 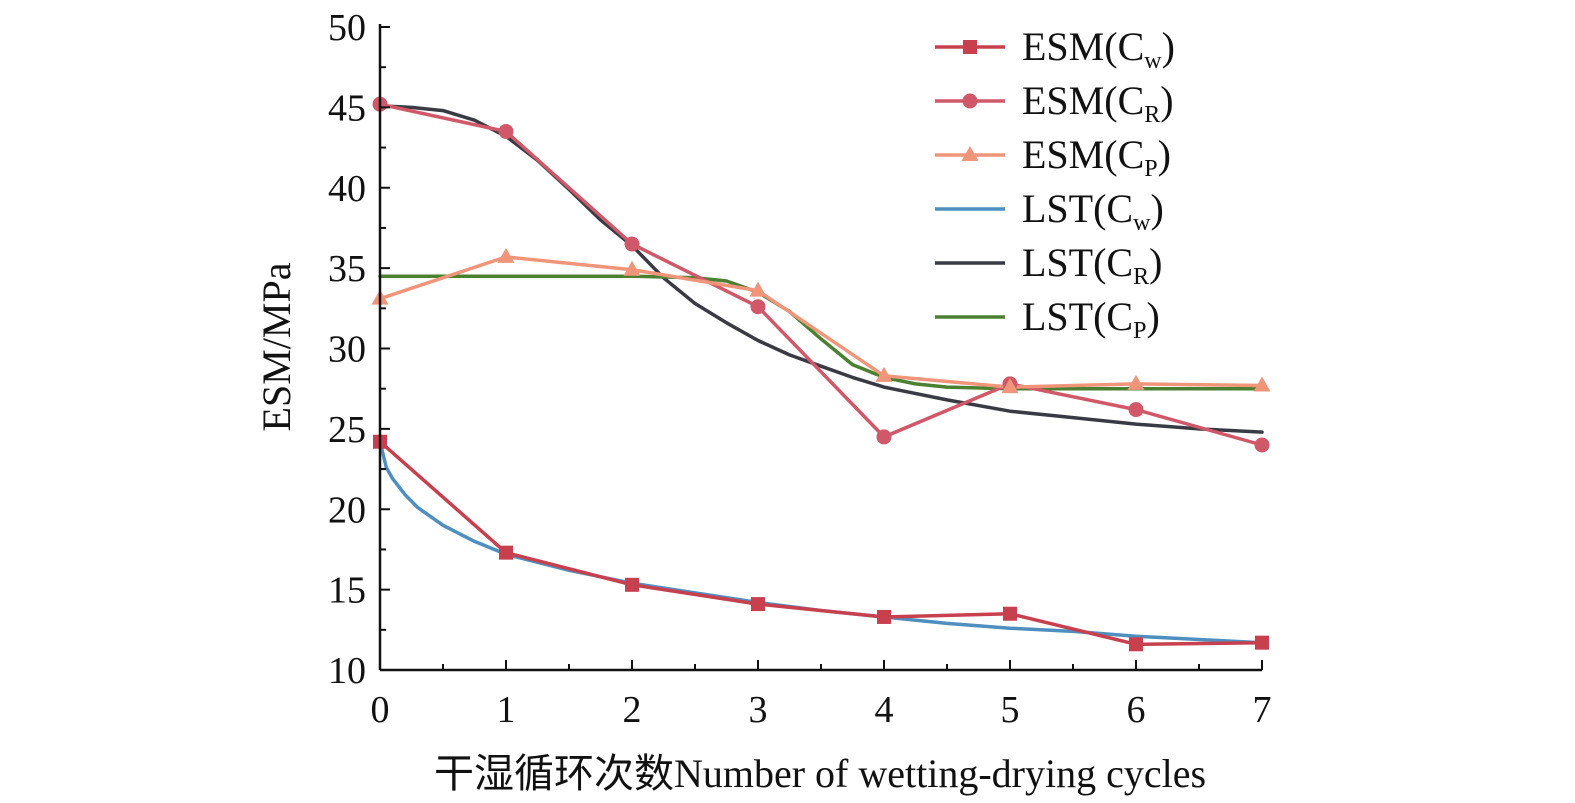 I want to click on legend-label: ESM(Cw), so click(x=1098, y=49).